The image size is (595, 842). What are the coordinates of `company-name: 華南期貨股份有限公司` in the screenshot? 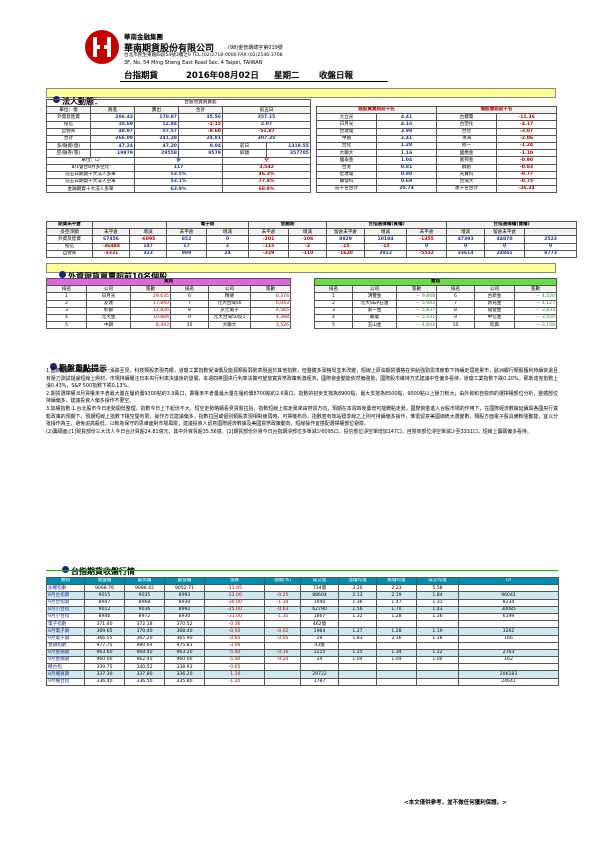 It's located at (169, 49).